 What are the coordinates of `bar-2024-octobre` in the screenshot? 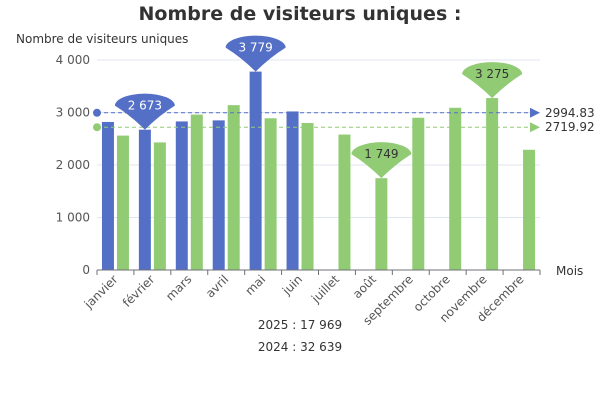 It's located at (455, 189).